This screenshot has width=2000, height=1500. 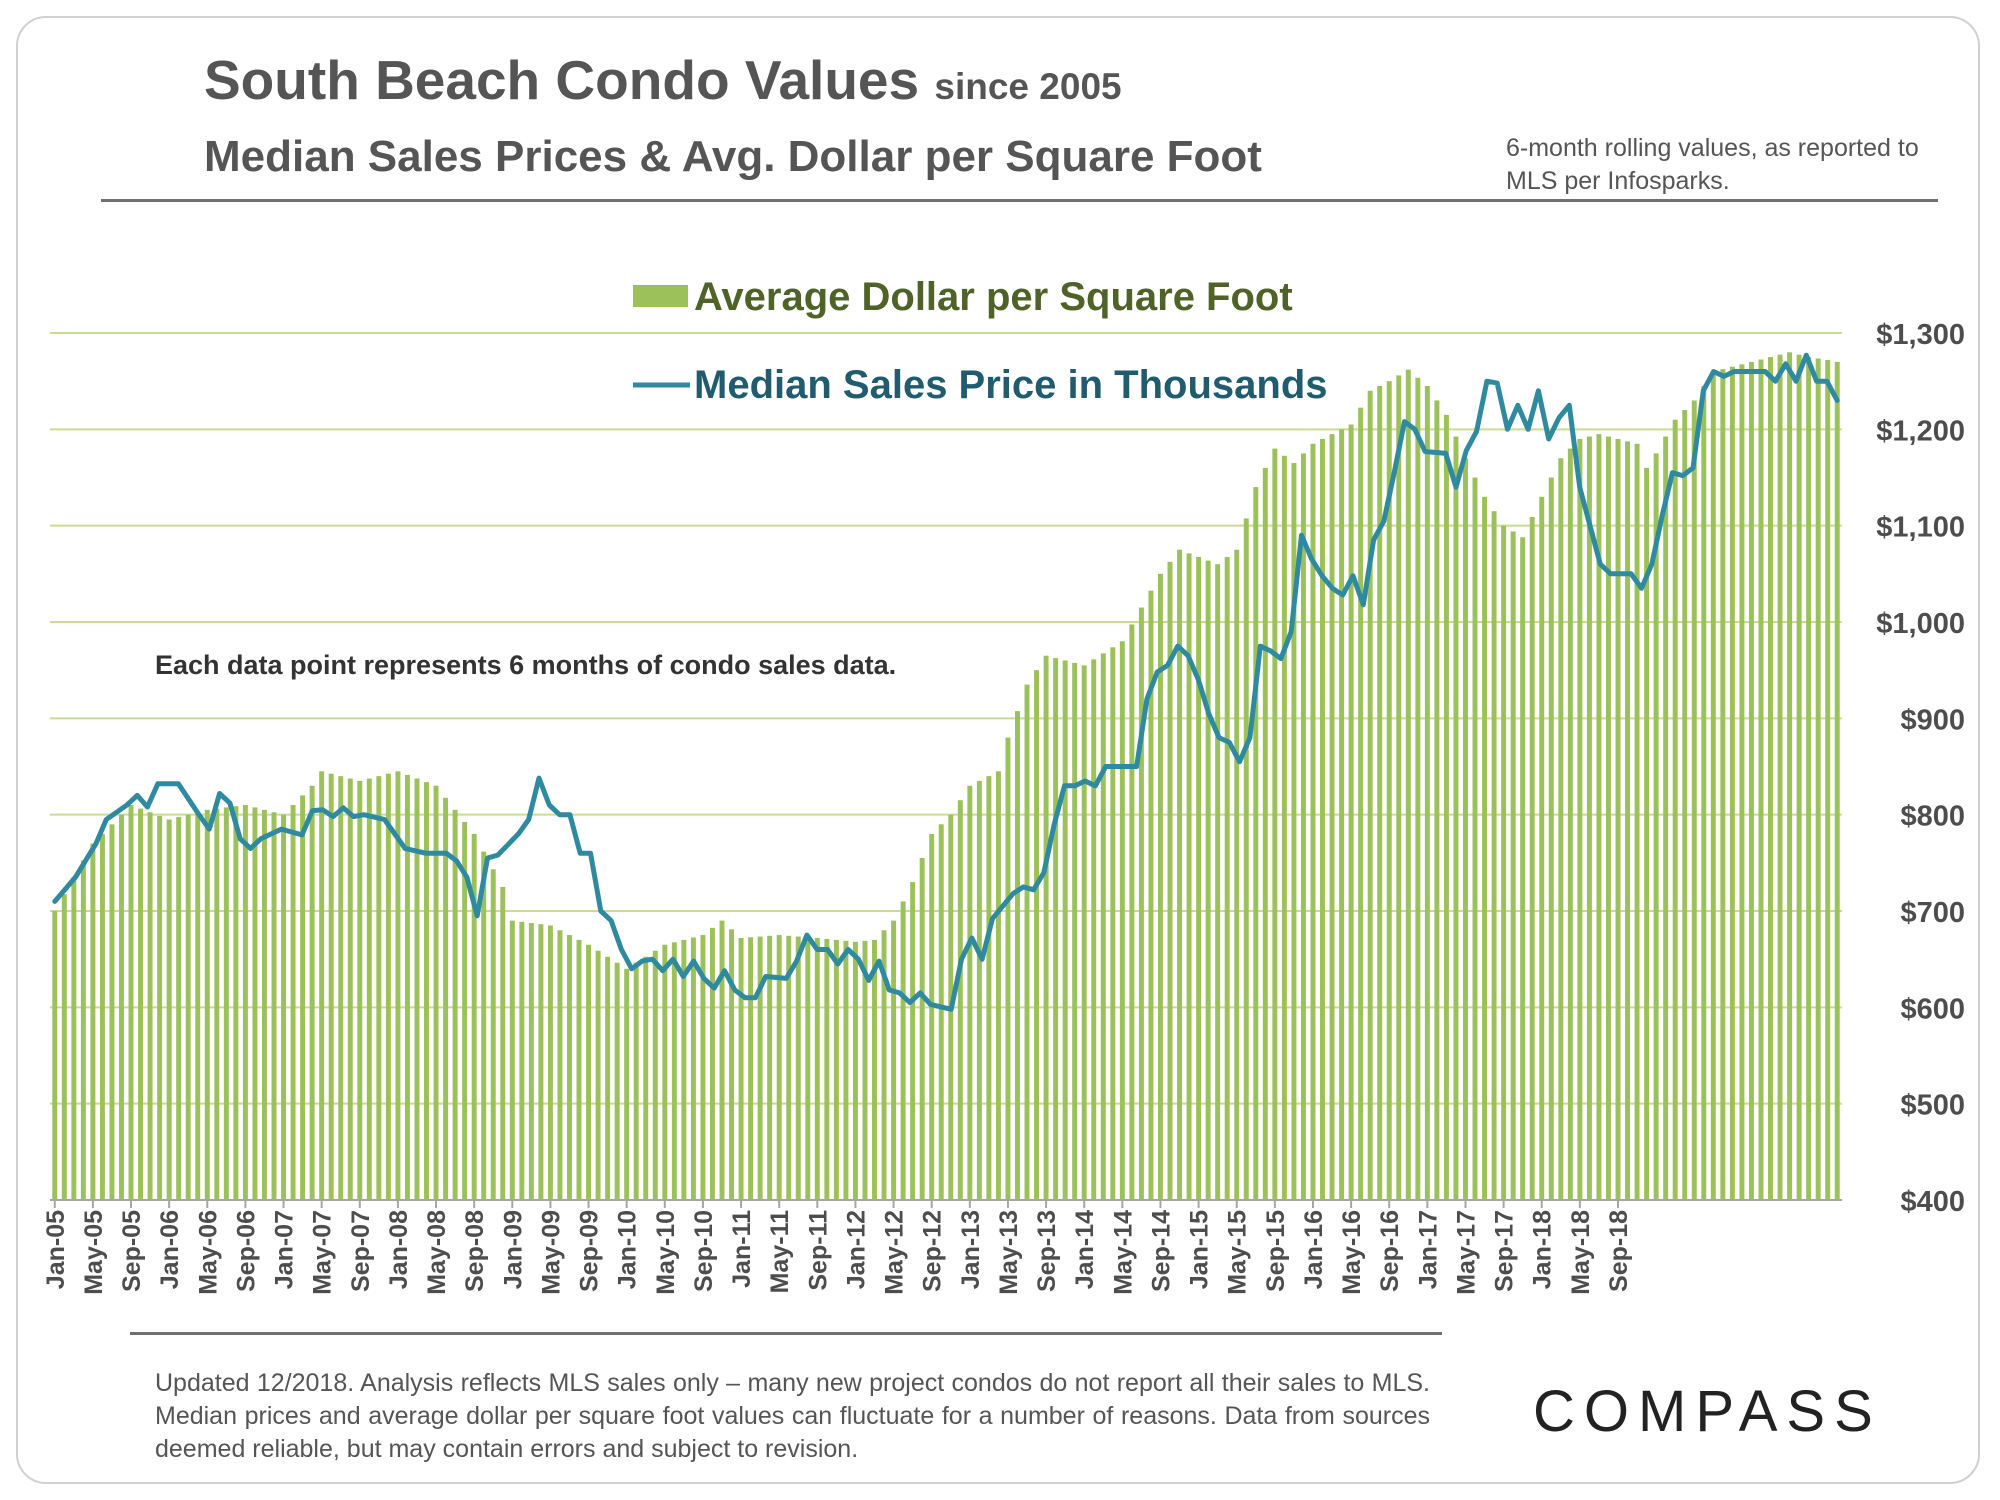 I want to click on x-tick-label: Jan-08, so click(x=399, y=1249).